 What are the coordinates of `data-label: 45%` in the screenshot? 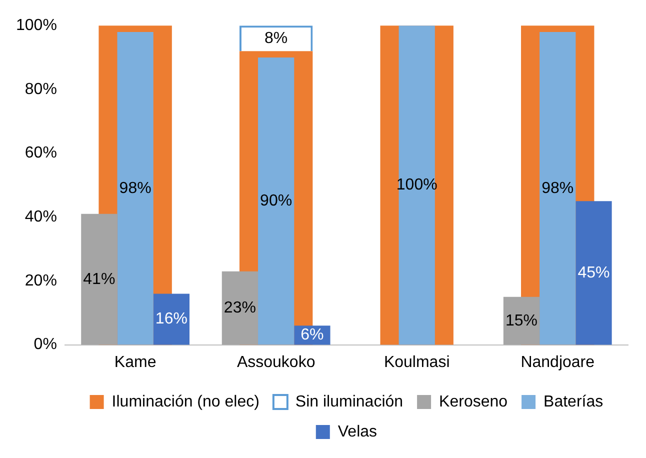 It's located at (594, 273).